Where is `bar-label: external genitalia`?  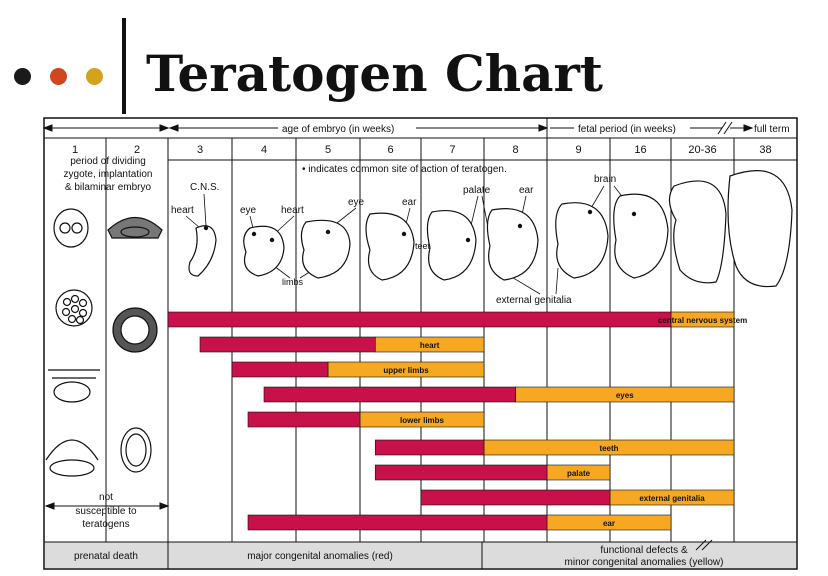
bar-label: external genitalia is located at coordinates (672, 498).